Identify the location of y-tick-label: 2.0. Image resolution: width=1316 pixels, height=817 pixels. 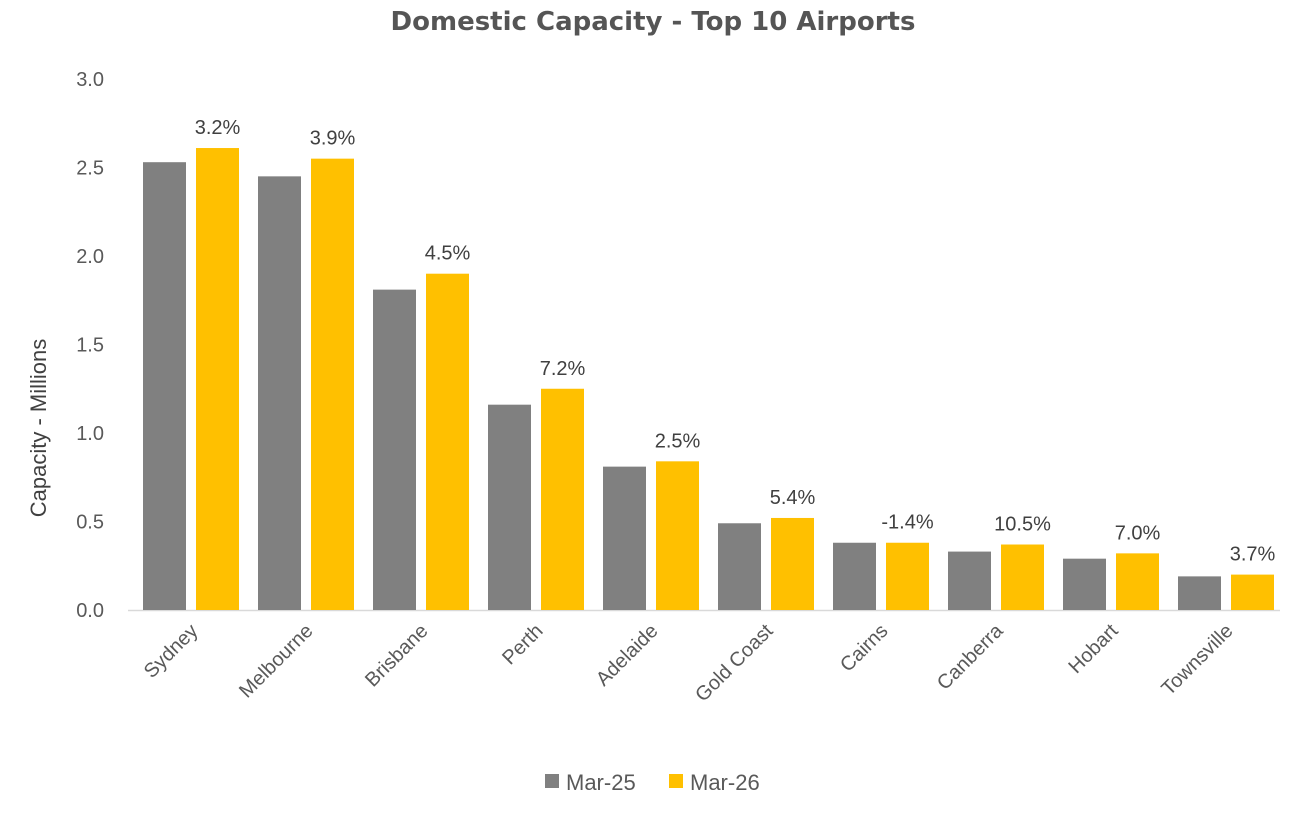
(90, 257).